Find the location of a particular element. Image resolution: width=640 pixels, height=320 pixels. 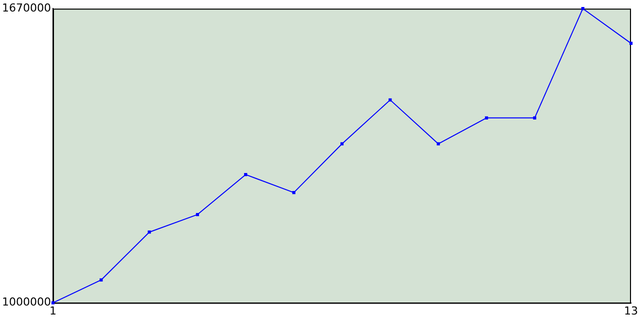

y-tick-label: 1000000 is located at coordinates (26, 302).